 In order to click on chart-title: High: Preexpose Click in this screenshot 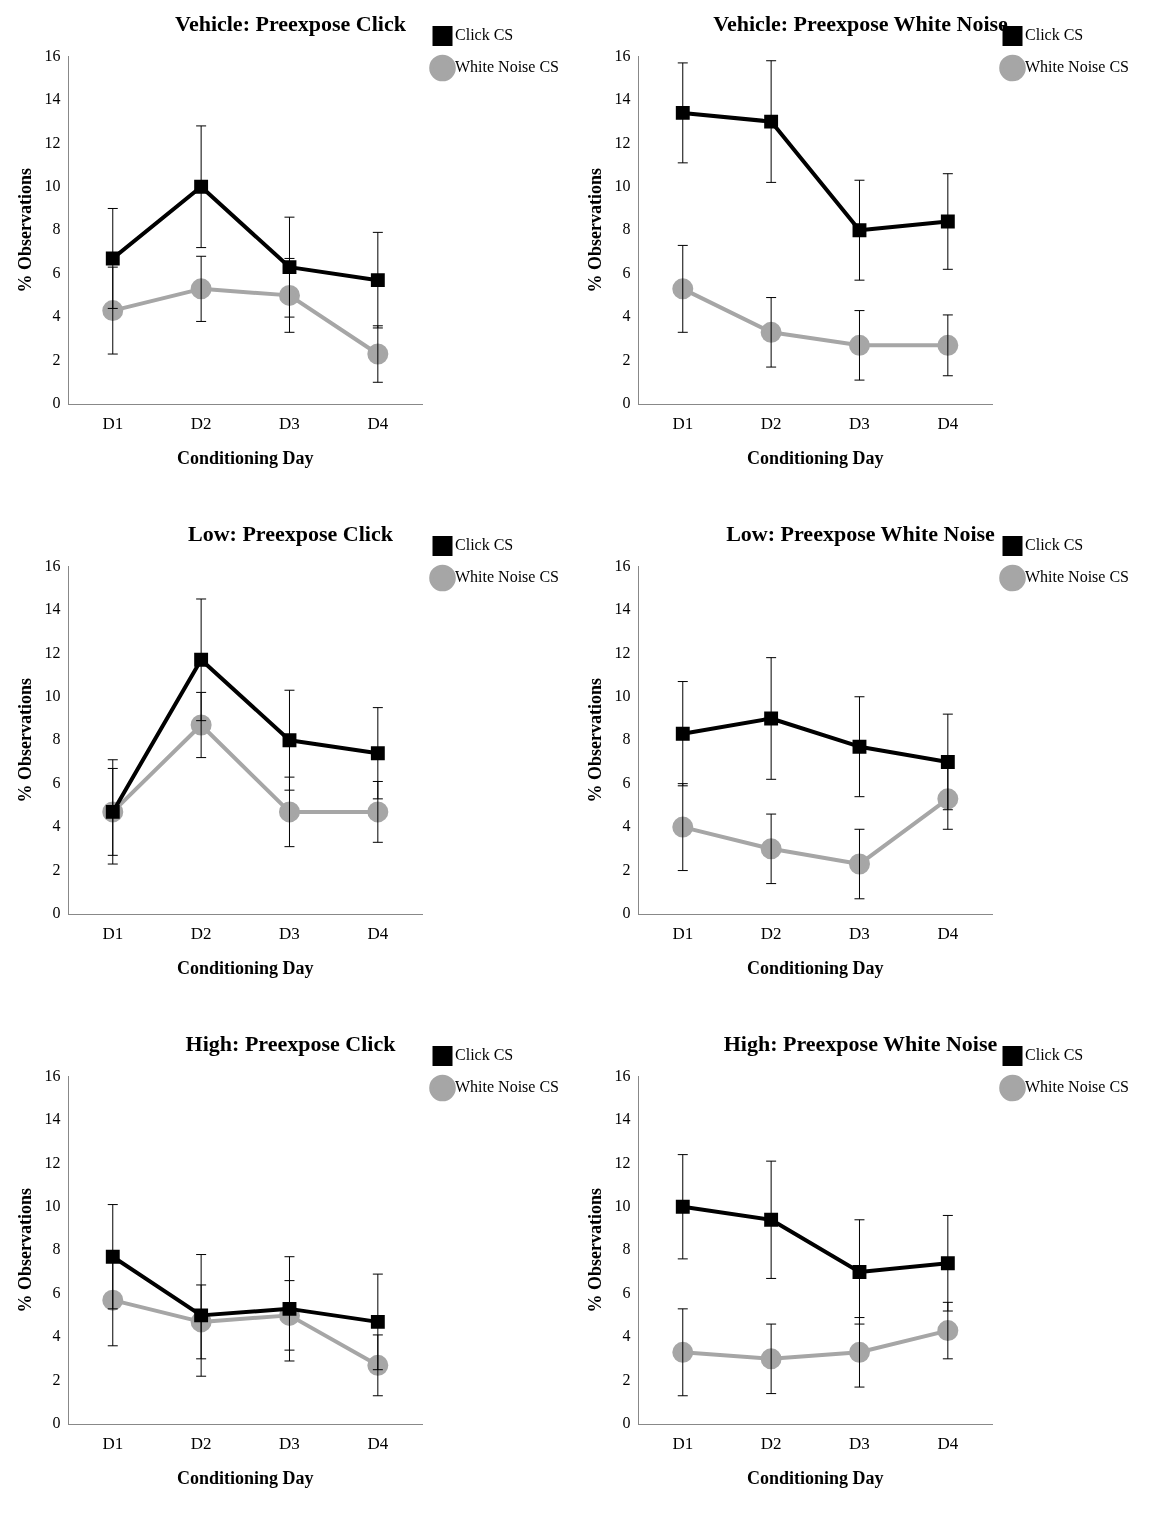, I will do `click(291, 1043)`.